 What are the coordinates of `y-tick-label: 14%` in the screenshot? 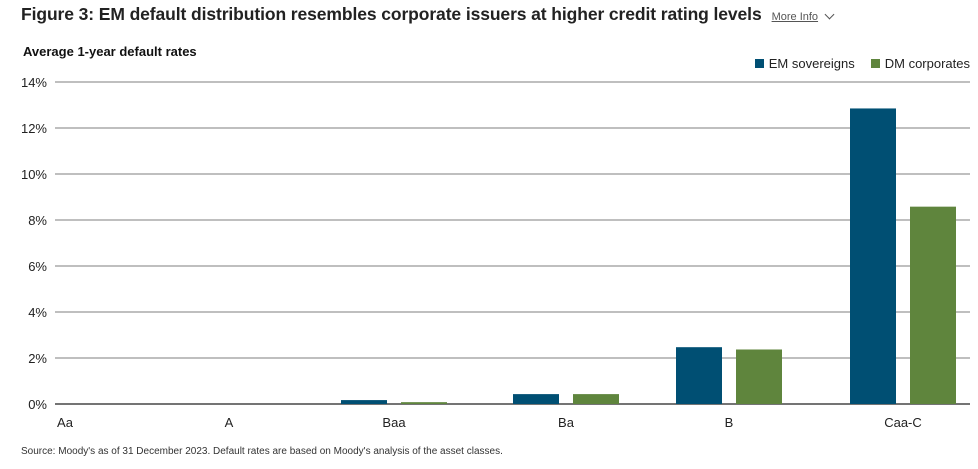 It's located at (34, 82).